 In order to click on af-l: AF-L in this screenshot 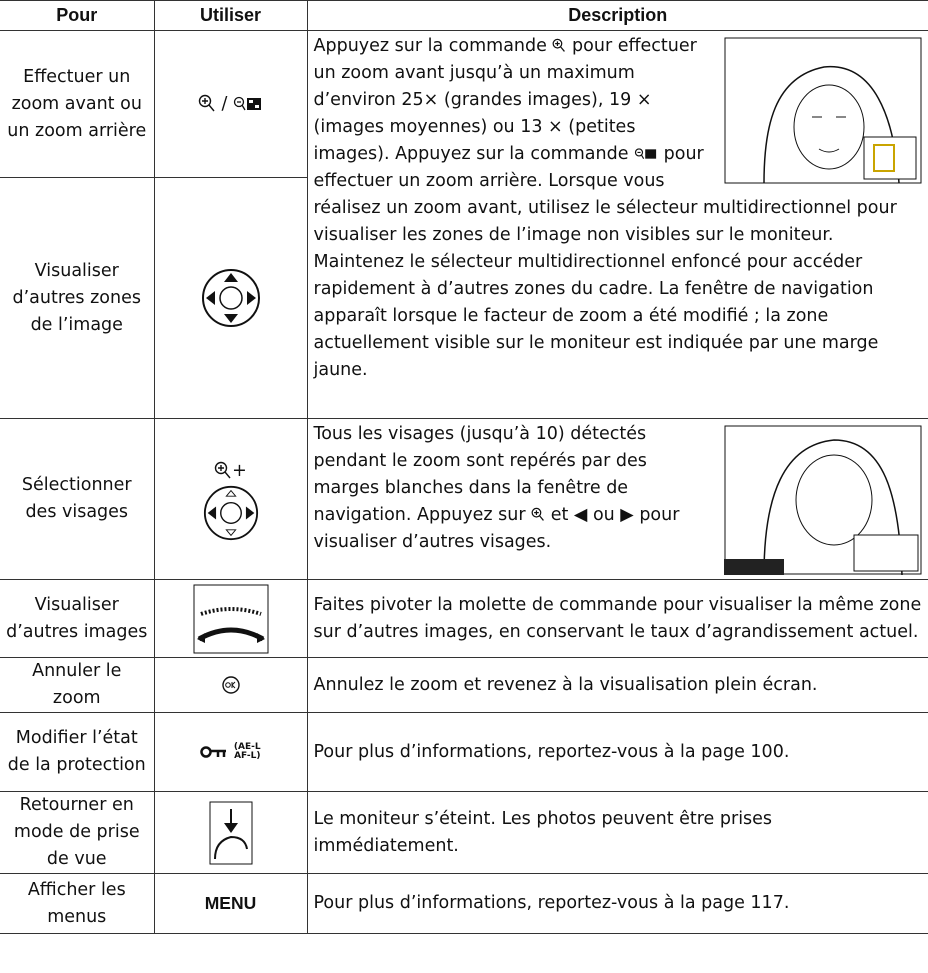, I will do `click(245, 755)`.